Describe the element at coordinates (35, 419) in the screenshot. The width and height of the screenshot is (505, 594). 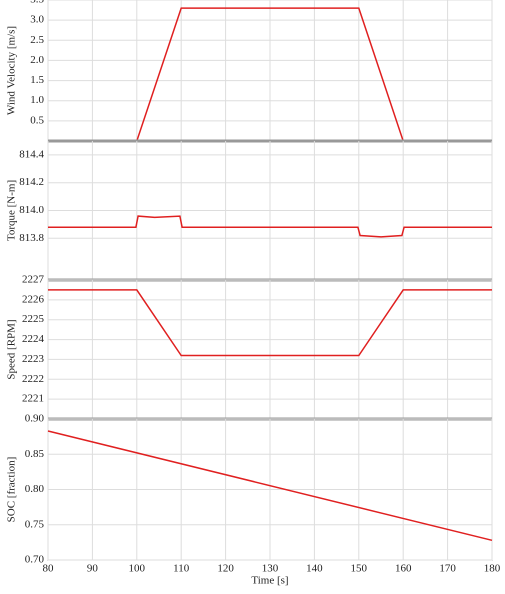
I see `y-tick-label: 0.90` at that location.